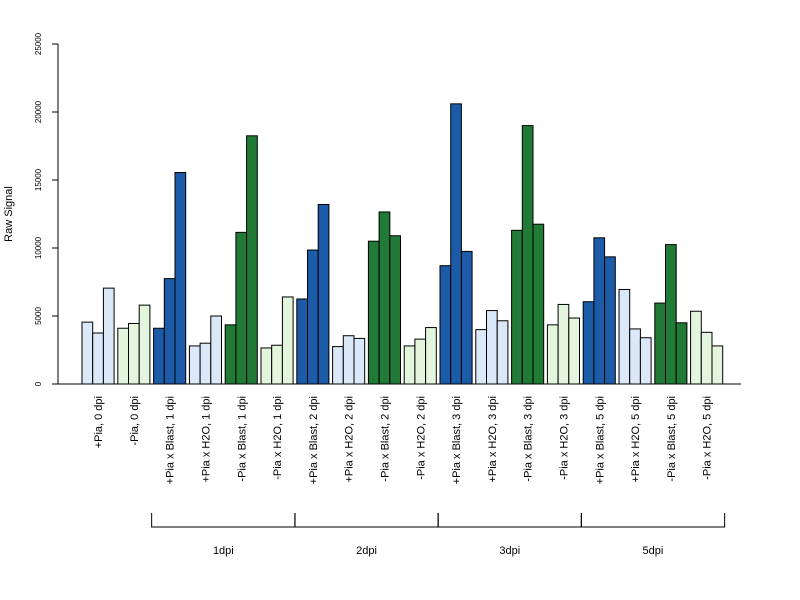 This screenshot has width=800, height=600. I want to click on group-label: 2dpi, so click(366, 551).